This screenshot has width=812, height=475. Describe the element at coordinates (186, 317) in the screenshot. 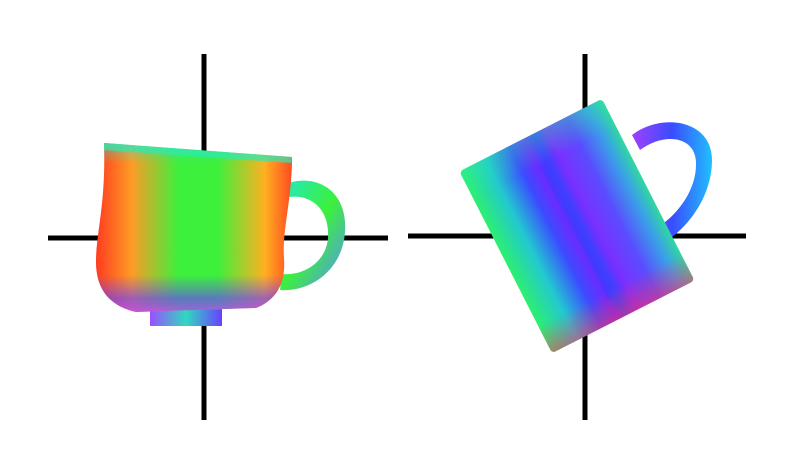

I see `teacup-base` at that location.